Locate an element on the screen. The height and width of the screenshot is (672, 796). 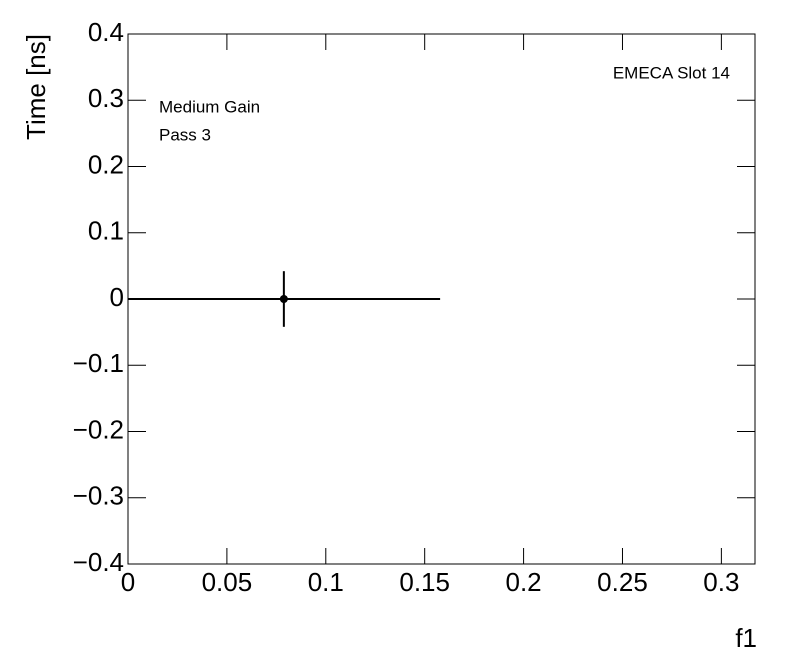
y-tick-label: −0.2 is located at coordinates (98, 429).